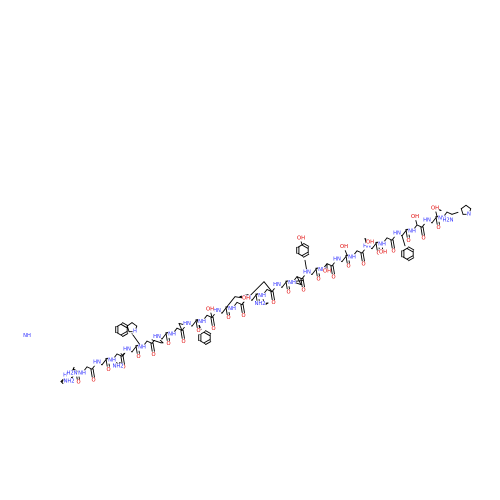 This screenshot has width=500, height=500. I want to click on tyr-oh-bond, so click(301, 242).